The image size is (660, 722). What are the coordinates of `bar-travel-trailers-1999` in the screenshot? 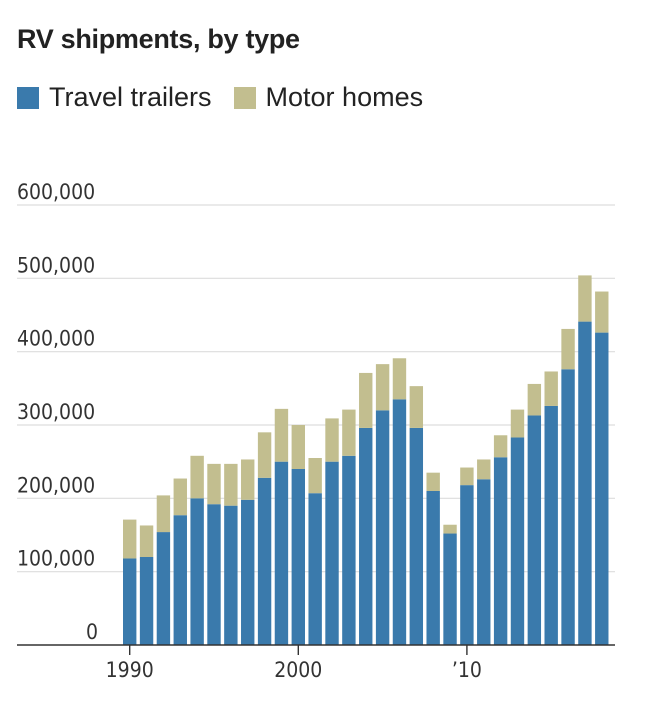 It's located at (281, 553).